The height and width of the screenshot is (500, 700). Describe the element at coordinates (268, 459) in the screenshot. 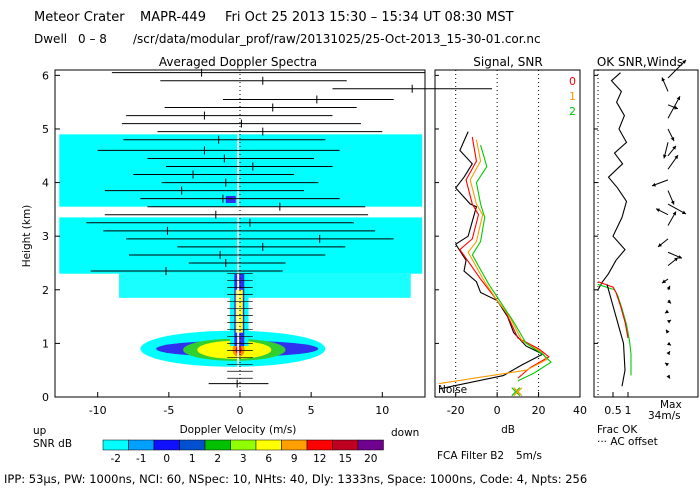

I see `colorbar-tick-label: 6` at that location.